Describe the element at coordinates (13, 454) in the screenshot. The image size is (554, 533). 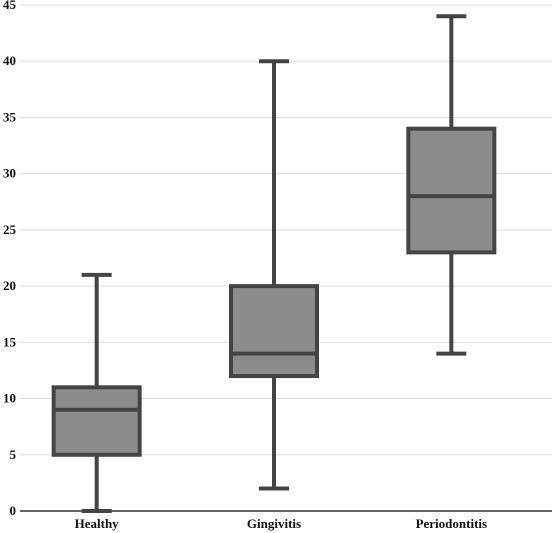
I see `y-tick-label: 5` at that location.